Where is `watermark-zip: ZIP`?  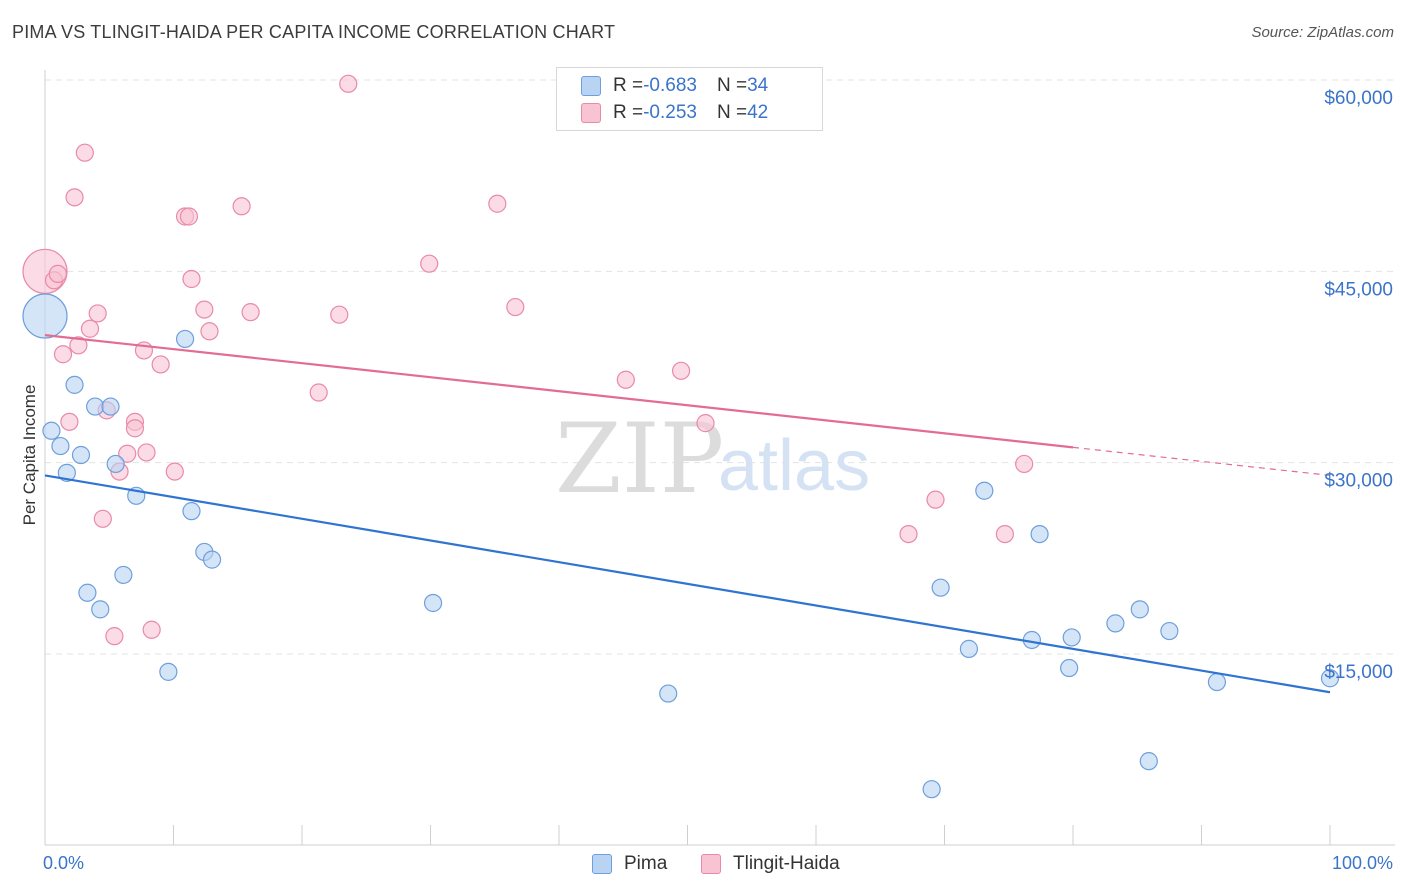
watermark-zip: ZIP is located at coordinates (639, 459).